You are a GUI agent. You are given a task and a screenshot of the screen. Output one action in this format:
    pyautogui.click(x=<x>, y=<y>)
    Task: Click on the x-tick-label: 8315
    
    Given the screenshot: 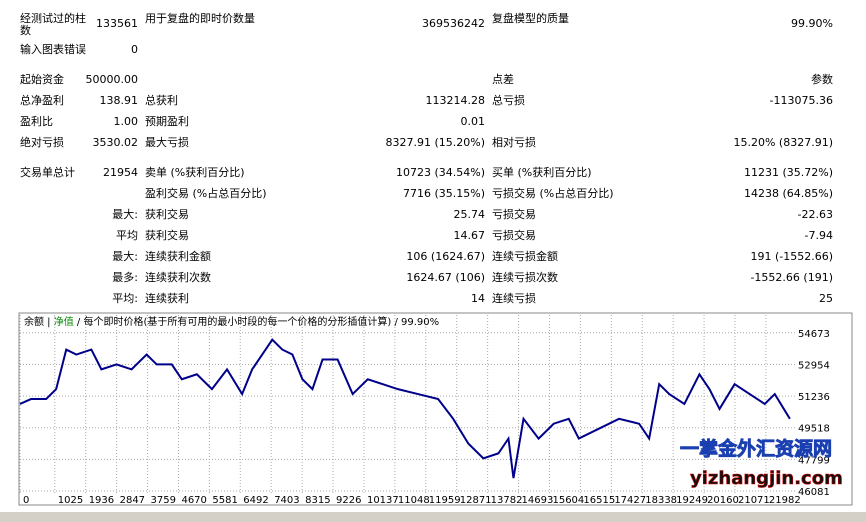 What is the action you would take?
    pyautogui.click(x=317, y=500)
    